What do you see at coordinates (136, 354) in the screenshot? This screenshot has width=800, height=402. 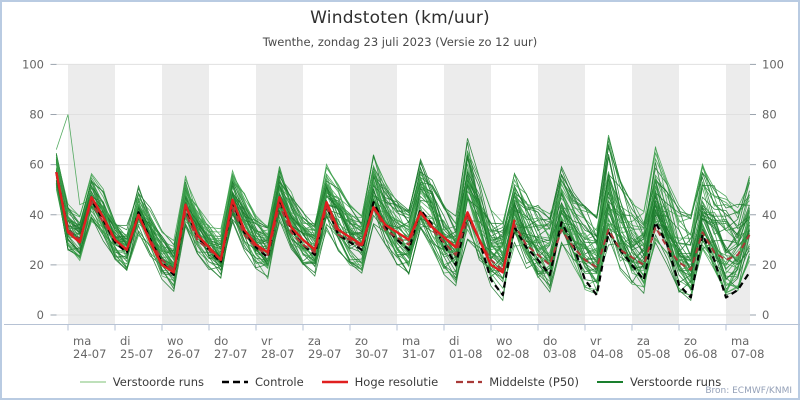 I see `x-date-label: 25-07` at bounding box center [136, 354].